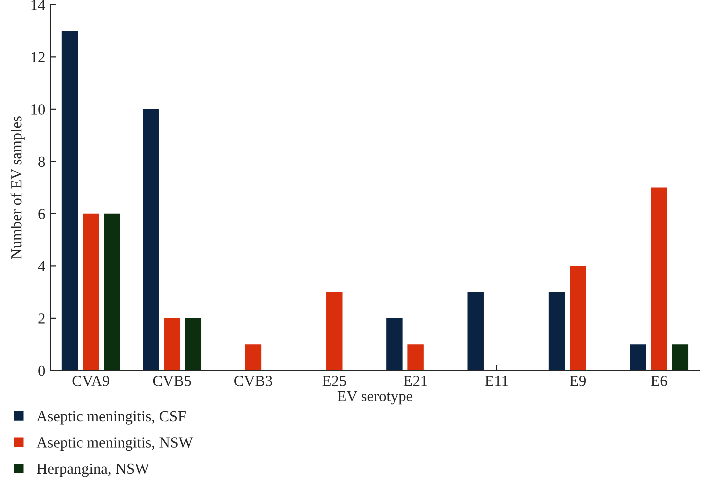  What do you see at coordinates (578, 381) in the screenshot?
I see `x-tick-label: E9` at bounding box center [578, 381].